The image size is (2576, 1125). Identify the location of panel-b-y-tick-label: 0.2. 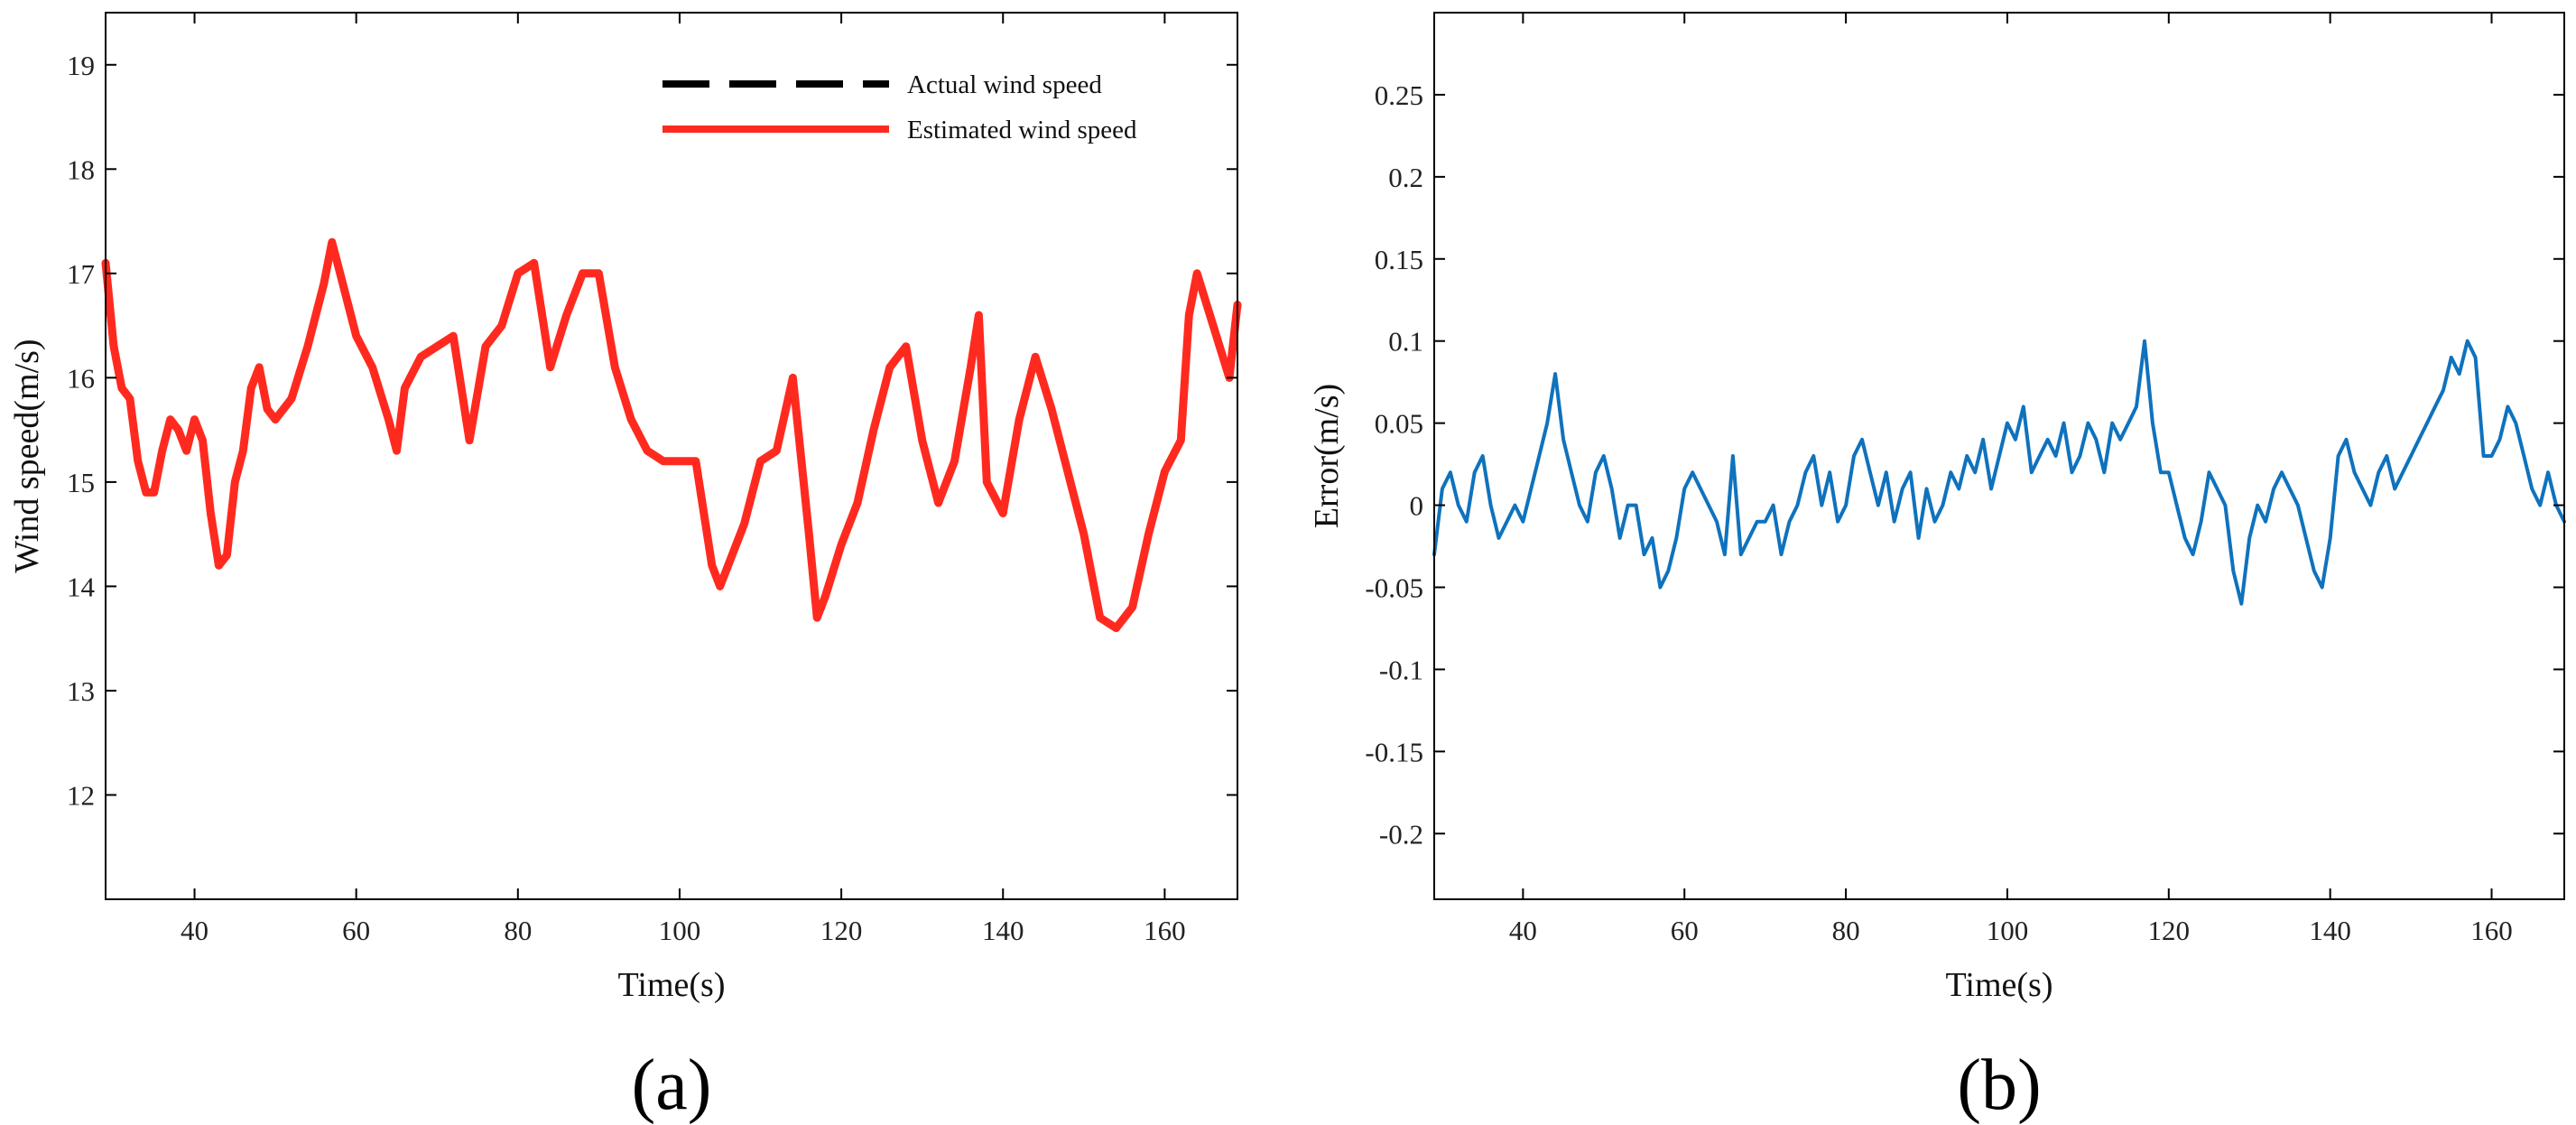
(1405, 178).